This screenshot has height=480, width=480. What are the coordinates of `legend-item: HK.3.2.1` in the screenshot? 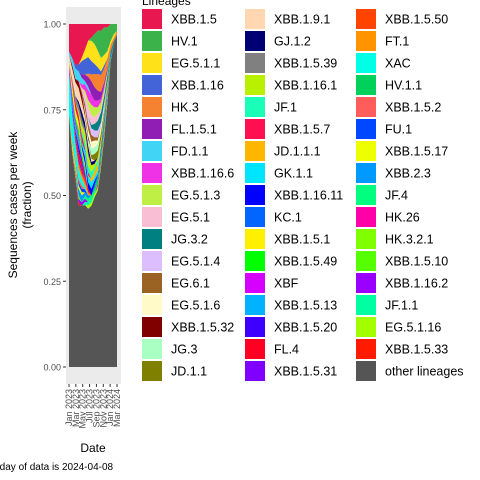 It's located at (395, 239).